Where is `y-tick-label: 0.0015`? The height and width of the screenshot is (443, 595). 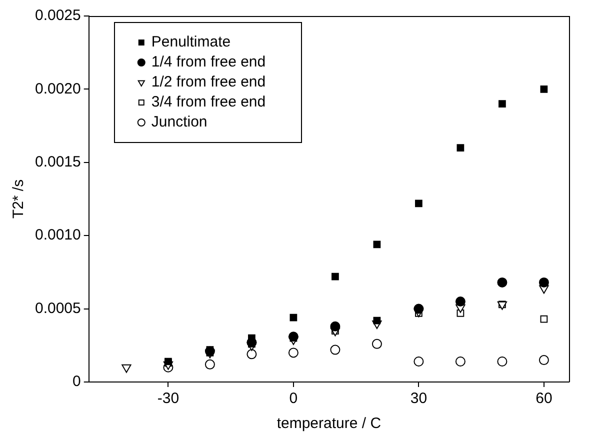
y-tick-label: 0.0015 is located at coordinates (57, 162).